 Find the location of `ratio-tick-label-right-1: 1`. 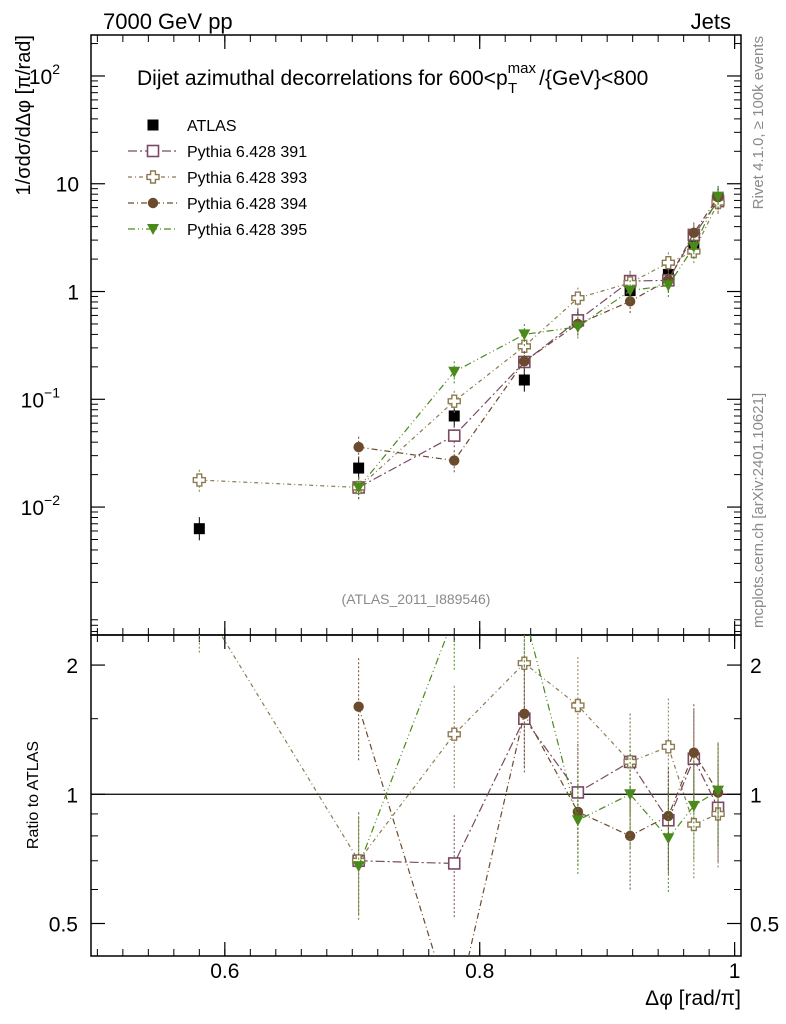

ratio-tick-label-right-1: 1 is located at coordinates (756, 795).